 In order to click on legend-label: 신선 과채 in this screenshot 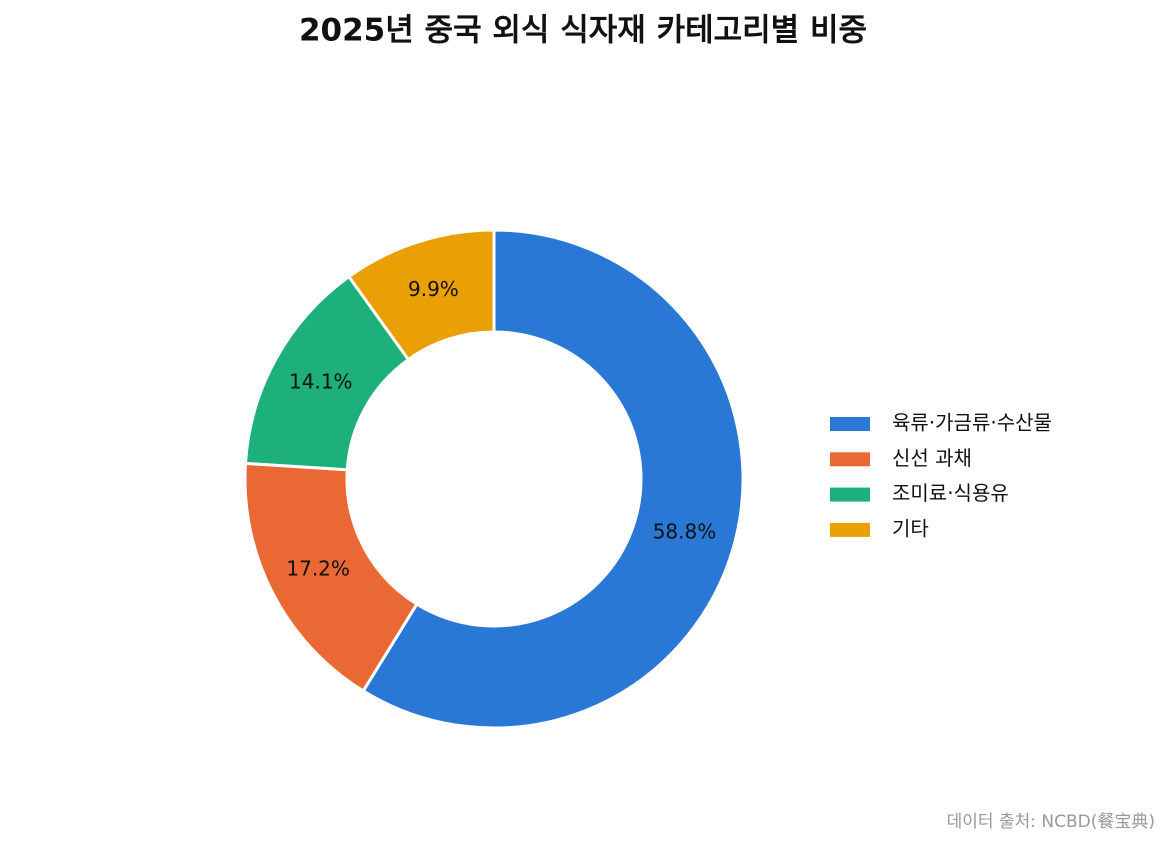, I will do `click(932, 458)`.